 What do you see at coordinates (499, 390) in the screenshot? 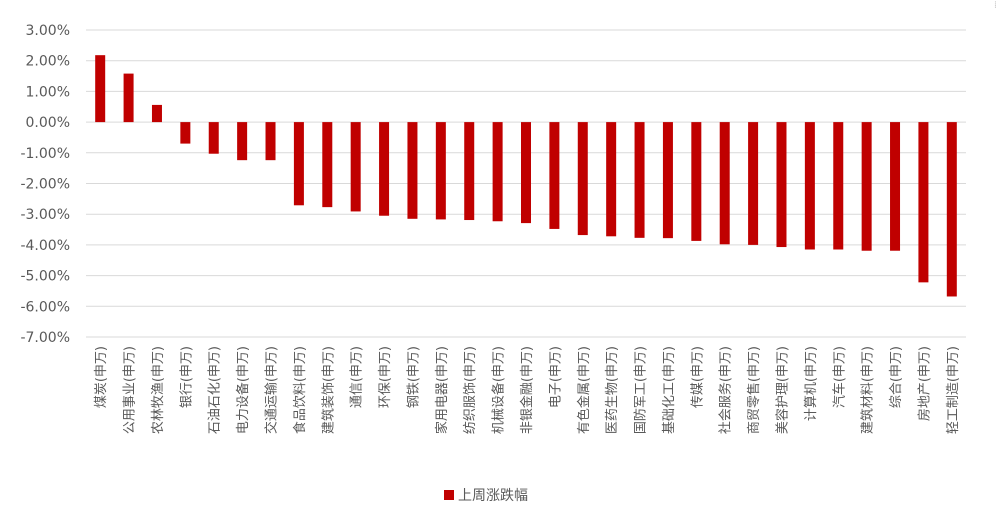
I see `x-tick-label: 机械设备(申万)` at bounding box center [499, 390].